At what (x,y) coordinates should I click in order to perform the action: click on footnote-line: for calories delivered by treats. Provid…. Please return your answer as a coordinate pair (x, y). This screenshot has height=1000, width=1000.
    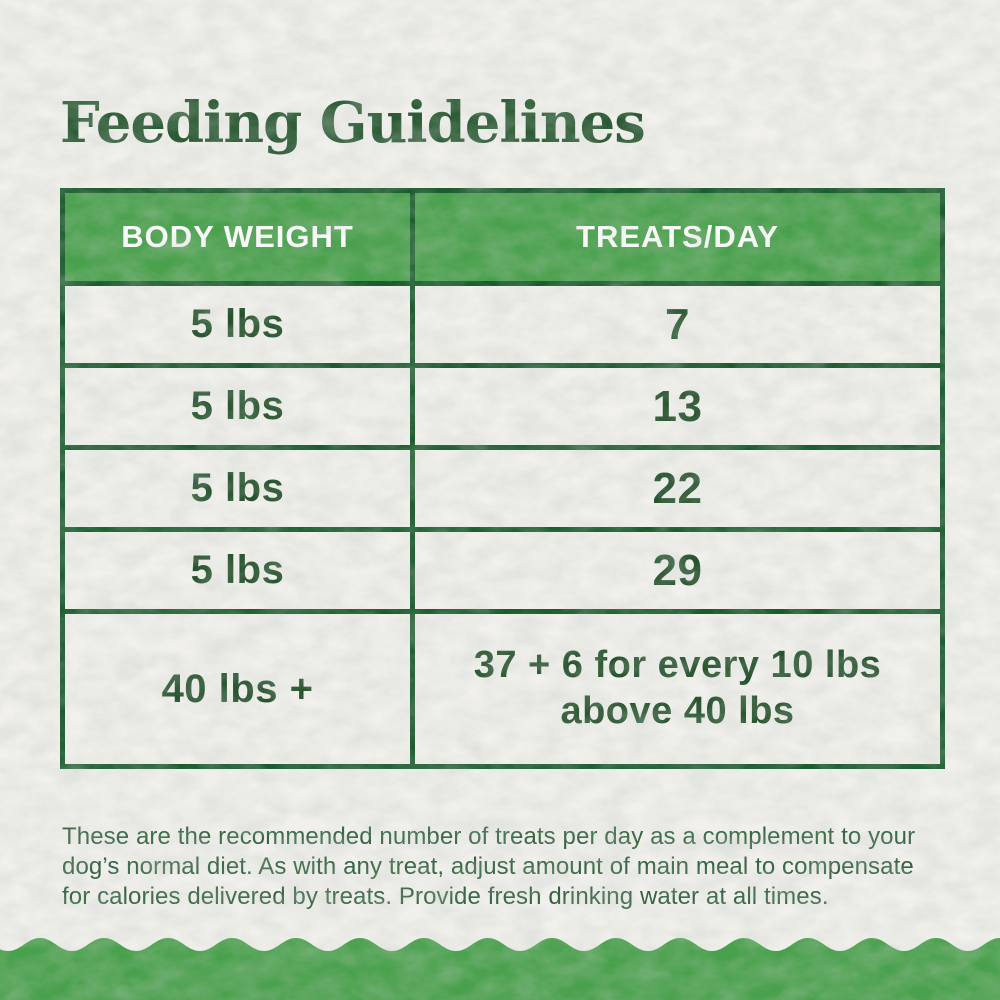
    Looking at the image, I should click on (445, 896).